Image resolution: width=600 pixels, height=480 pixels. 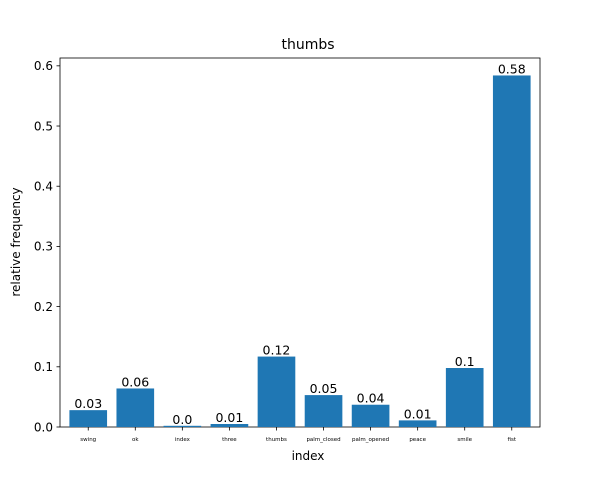 I want to click on bar-fist, so click(x=511, y=251).